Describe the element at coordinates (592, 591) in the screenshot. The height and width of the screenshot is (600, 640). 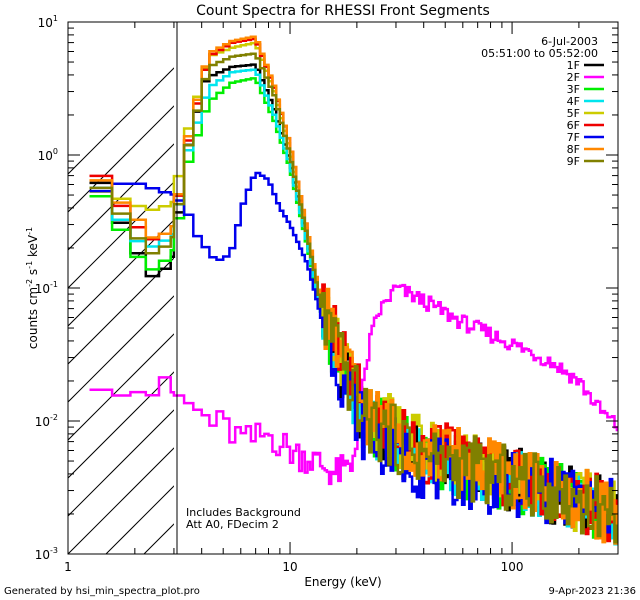
I see `footer-timestamp: 9-Apr-2023 21:36` at that location.